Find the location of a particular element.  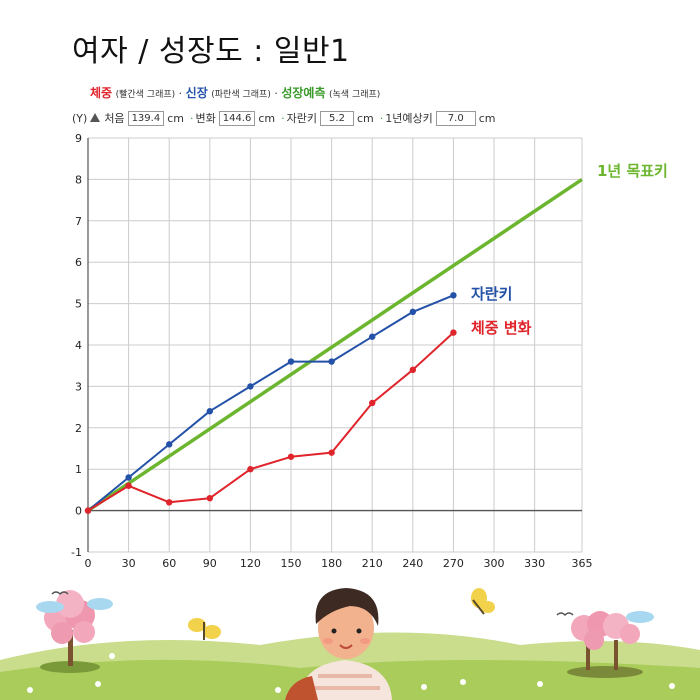

growth-field: 5.2 is located at coordinates (337, 118).